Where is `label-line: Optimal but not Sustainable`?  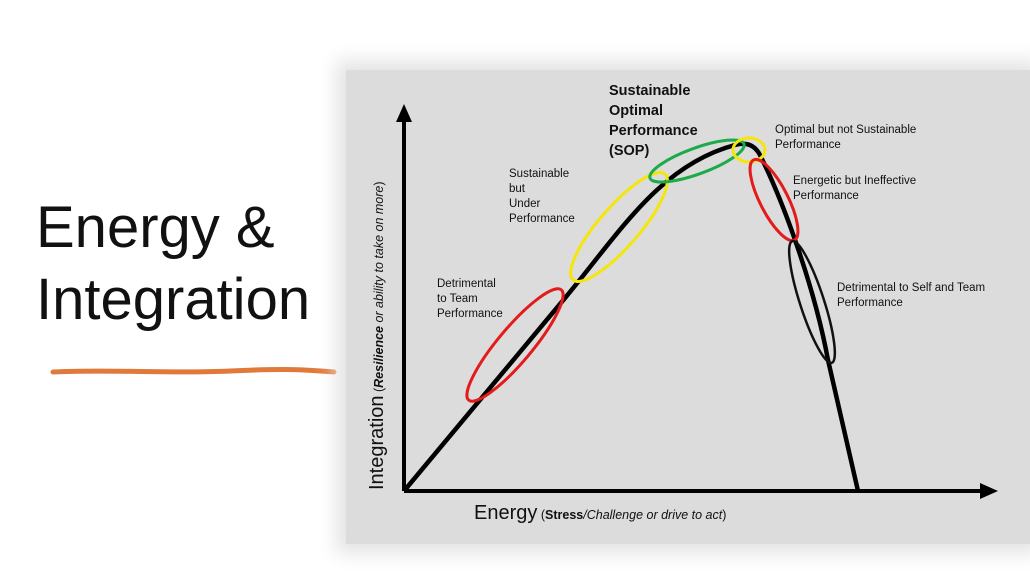 label-line: Optimal but not Sustainable is located at coordinates (846, 130).